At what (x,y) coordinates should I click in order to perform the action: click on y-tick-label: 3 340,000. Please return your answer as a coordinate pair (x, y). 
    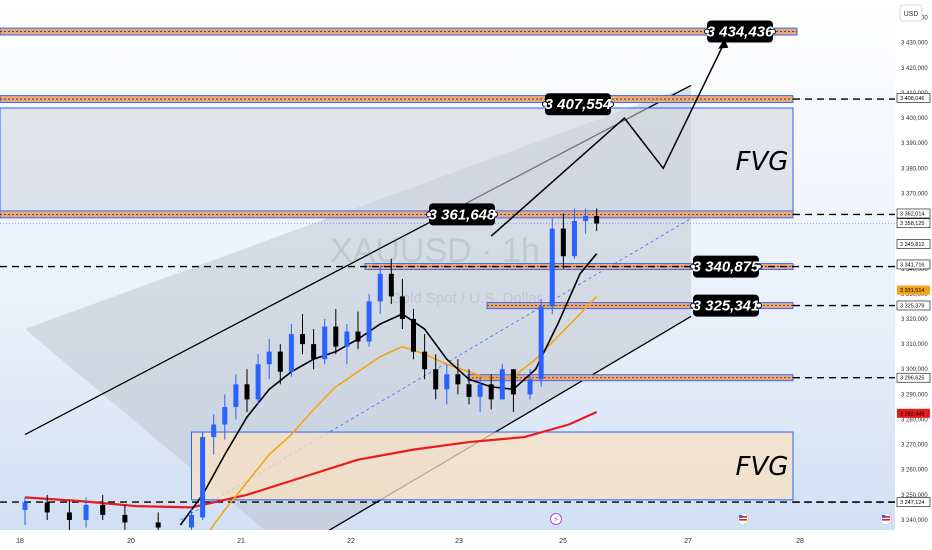
    Looking at the image, I should click on (914, 270).